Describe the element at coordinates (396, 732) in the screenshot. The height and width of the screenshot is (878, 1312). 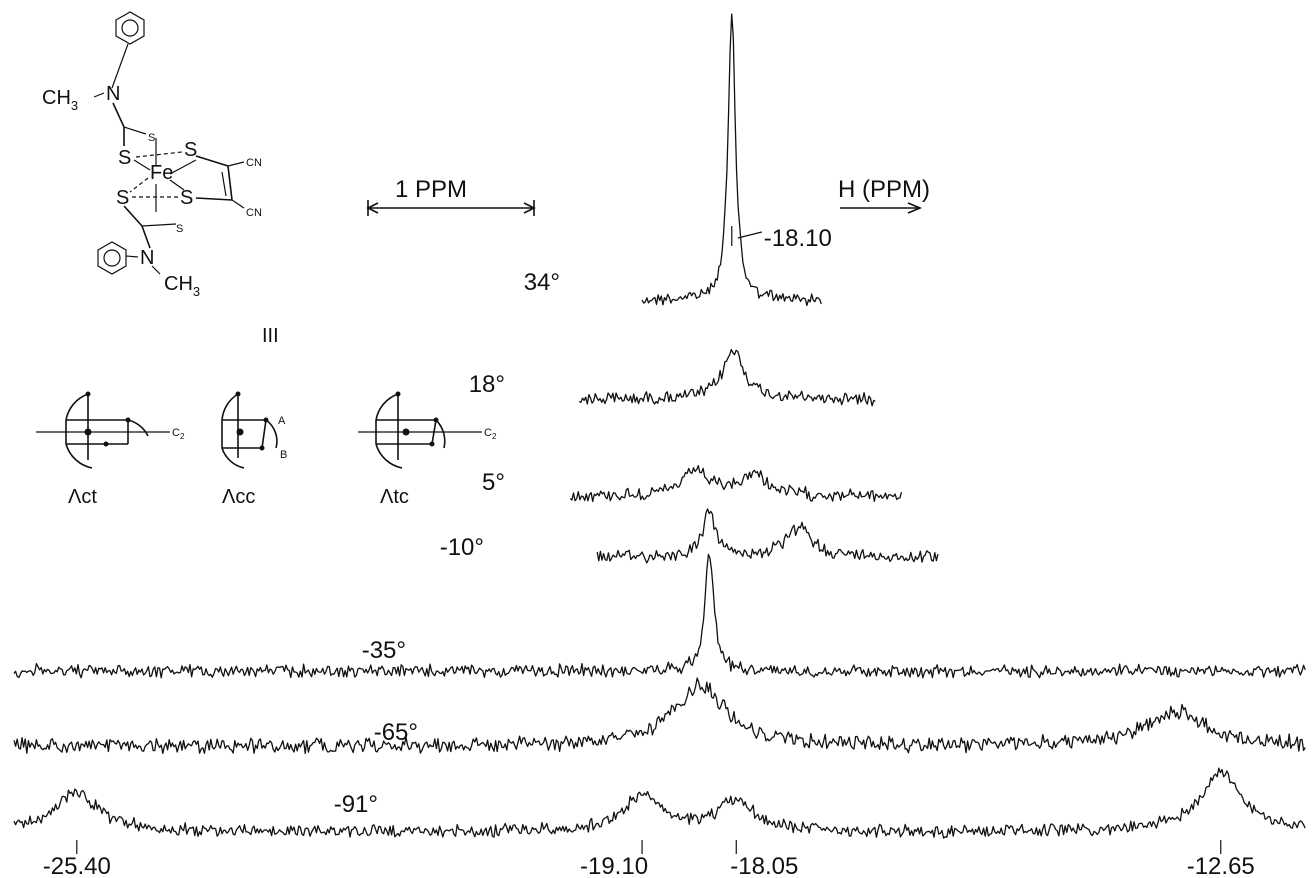
I see `temperature-label: -65°` at that location.